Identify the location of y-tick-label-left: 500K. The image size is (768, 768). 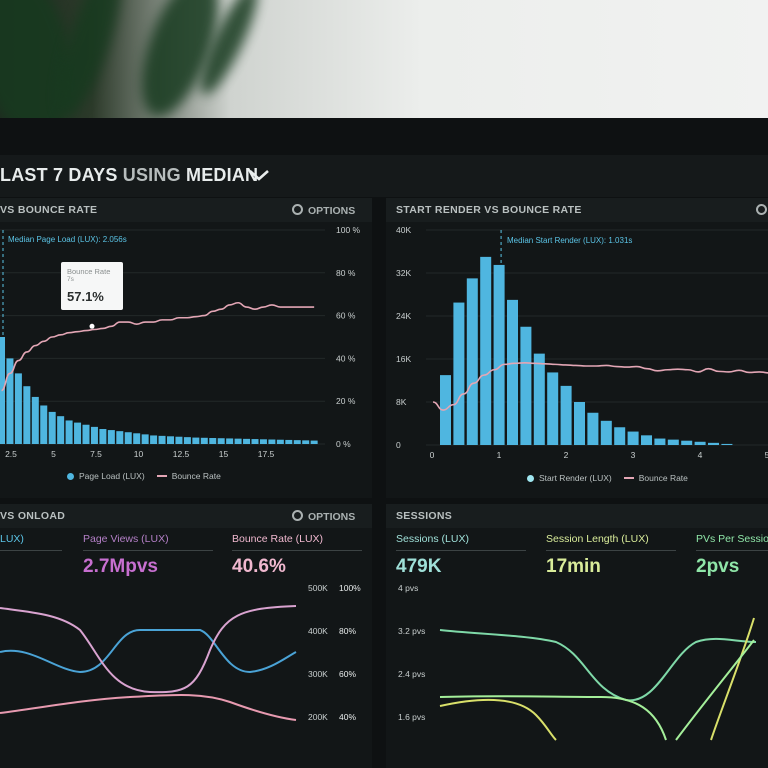
(318, 588).